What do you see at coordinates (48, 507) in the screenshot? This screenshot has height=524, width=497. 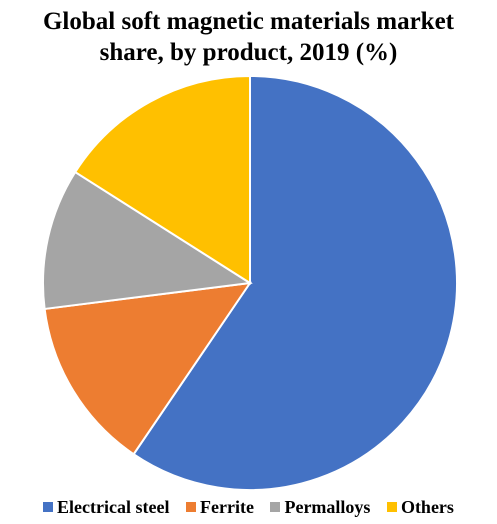 I see `legend-swatch-electrical-steel` at bounding box center [48, 507].